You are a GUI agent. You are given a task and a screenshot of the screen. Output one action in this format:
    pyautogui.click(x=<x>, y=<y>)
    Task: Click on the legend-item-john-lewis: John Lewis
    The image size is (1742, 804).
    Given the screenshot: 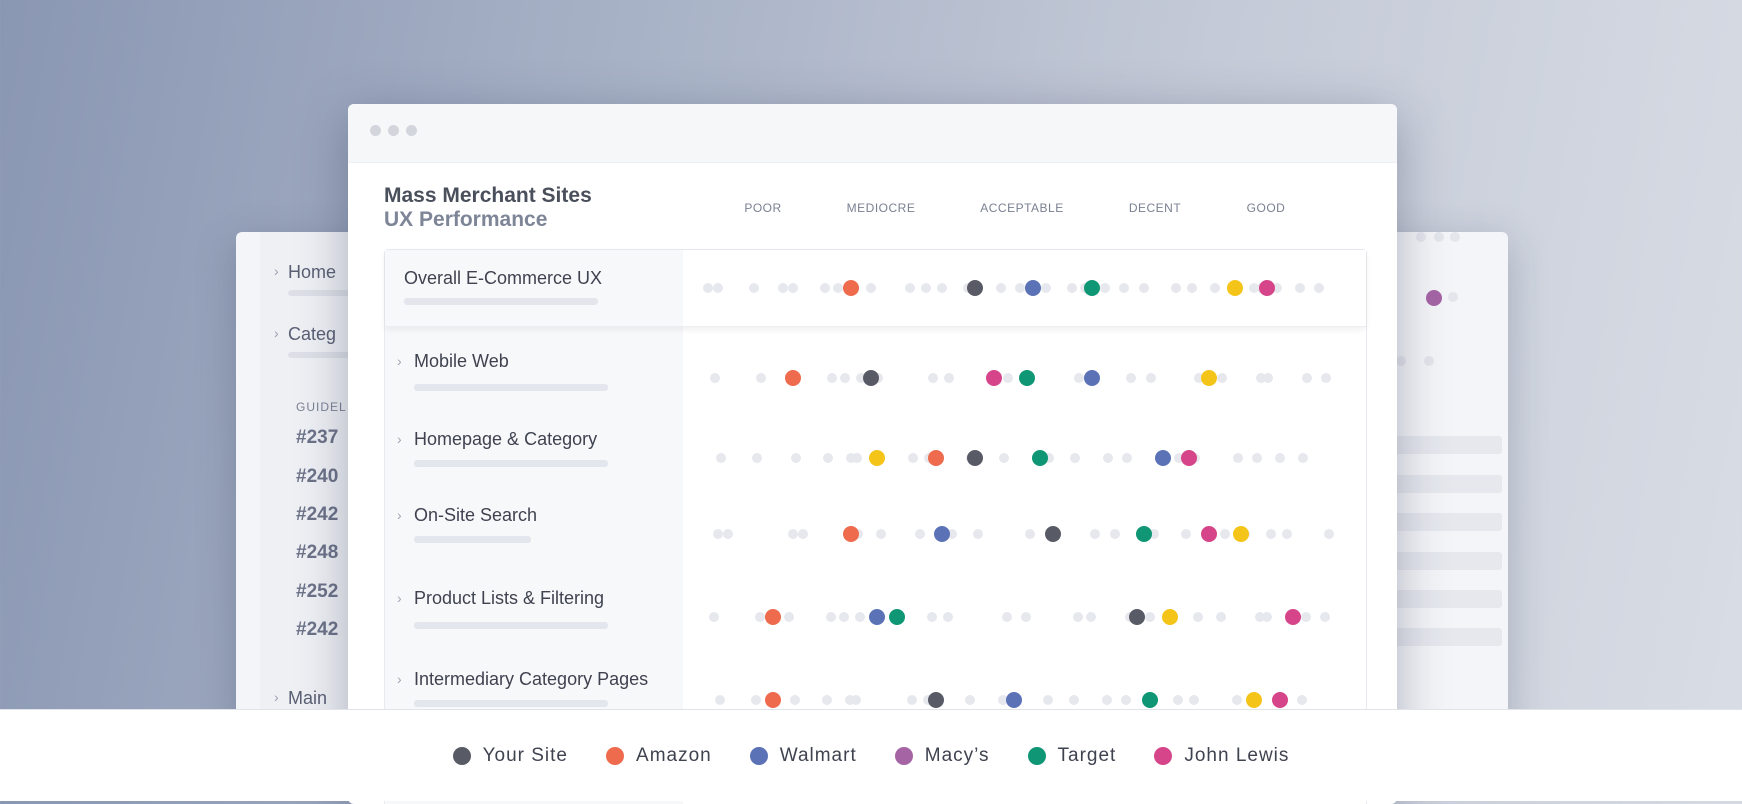 What is the action you would take?
    pyautogui.click(x=1221, y=756)
    